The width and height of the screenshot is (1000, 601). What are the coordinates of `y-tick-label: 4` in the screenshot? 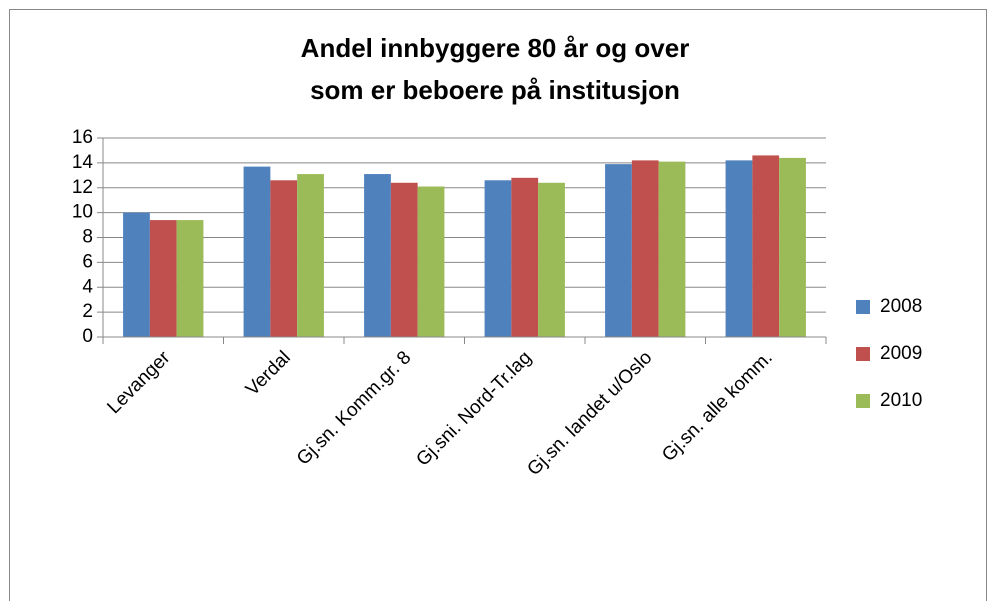 It's located at (87, 286).